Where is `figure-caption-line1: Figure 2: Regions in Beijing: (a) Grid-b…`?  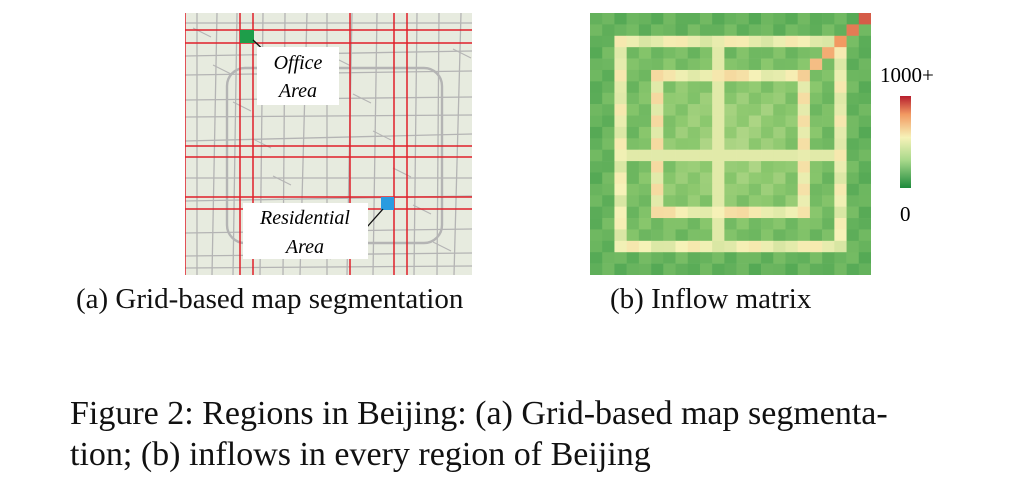
figure-caption-line1: Figure 2: Regions in Beijing: (a) Grid-b… is located at coordinates (479, 413).